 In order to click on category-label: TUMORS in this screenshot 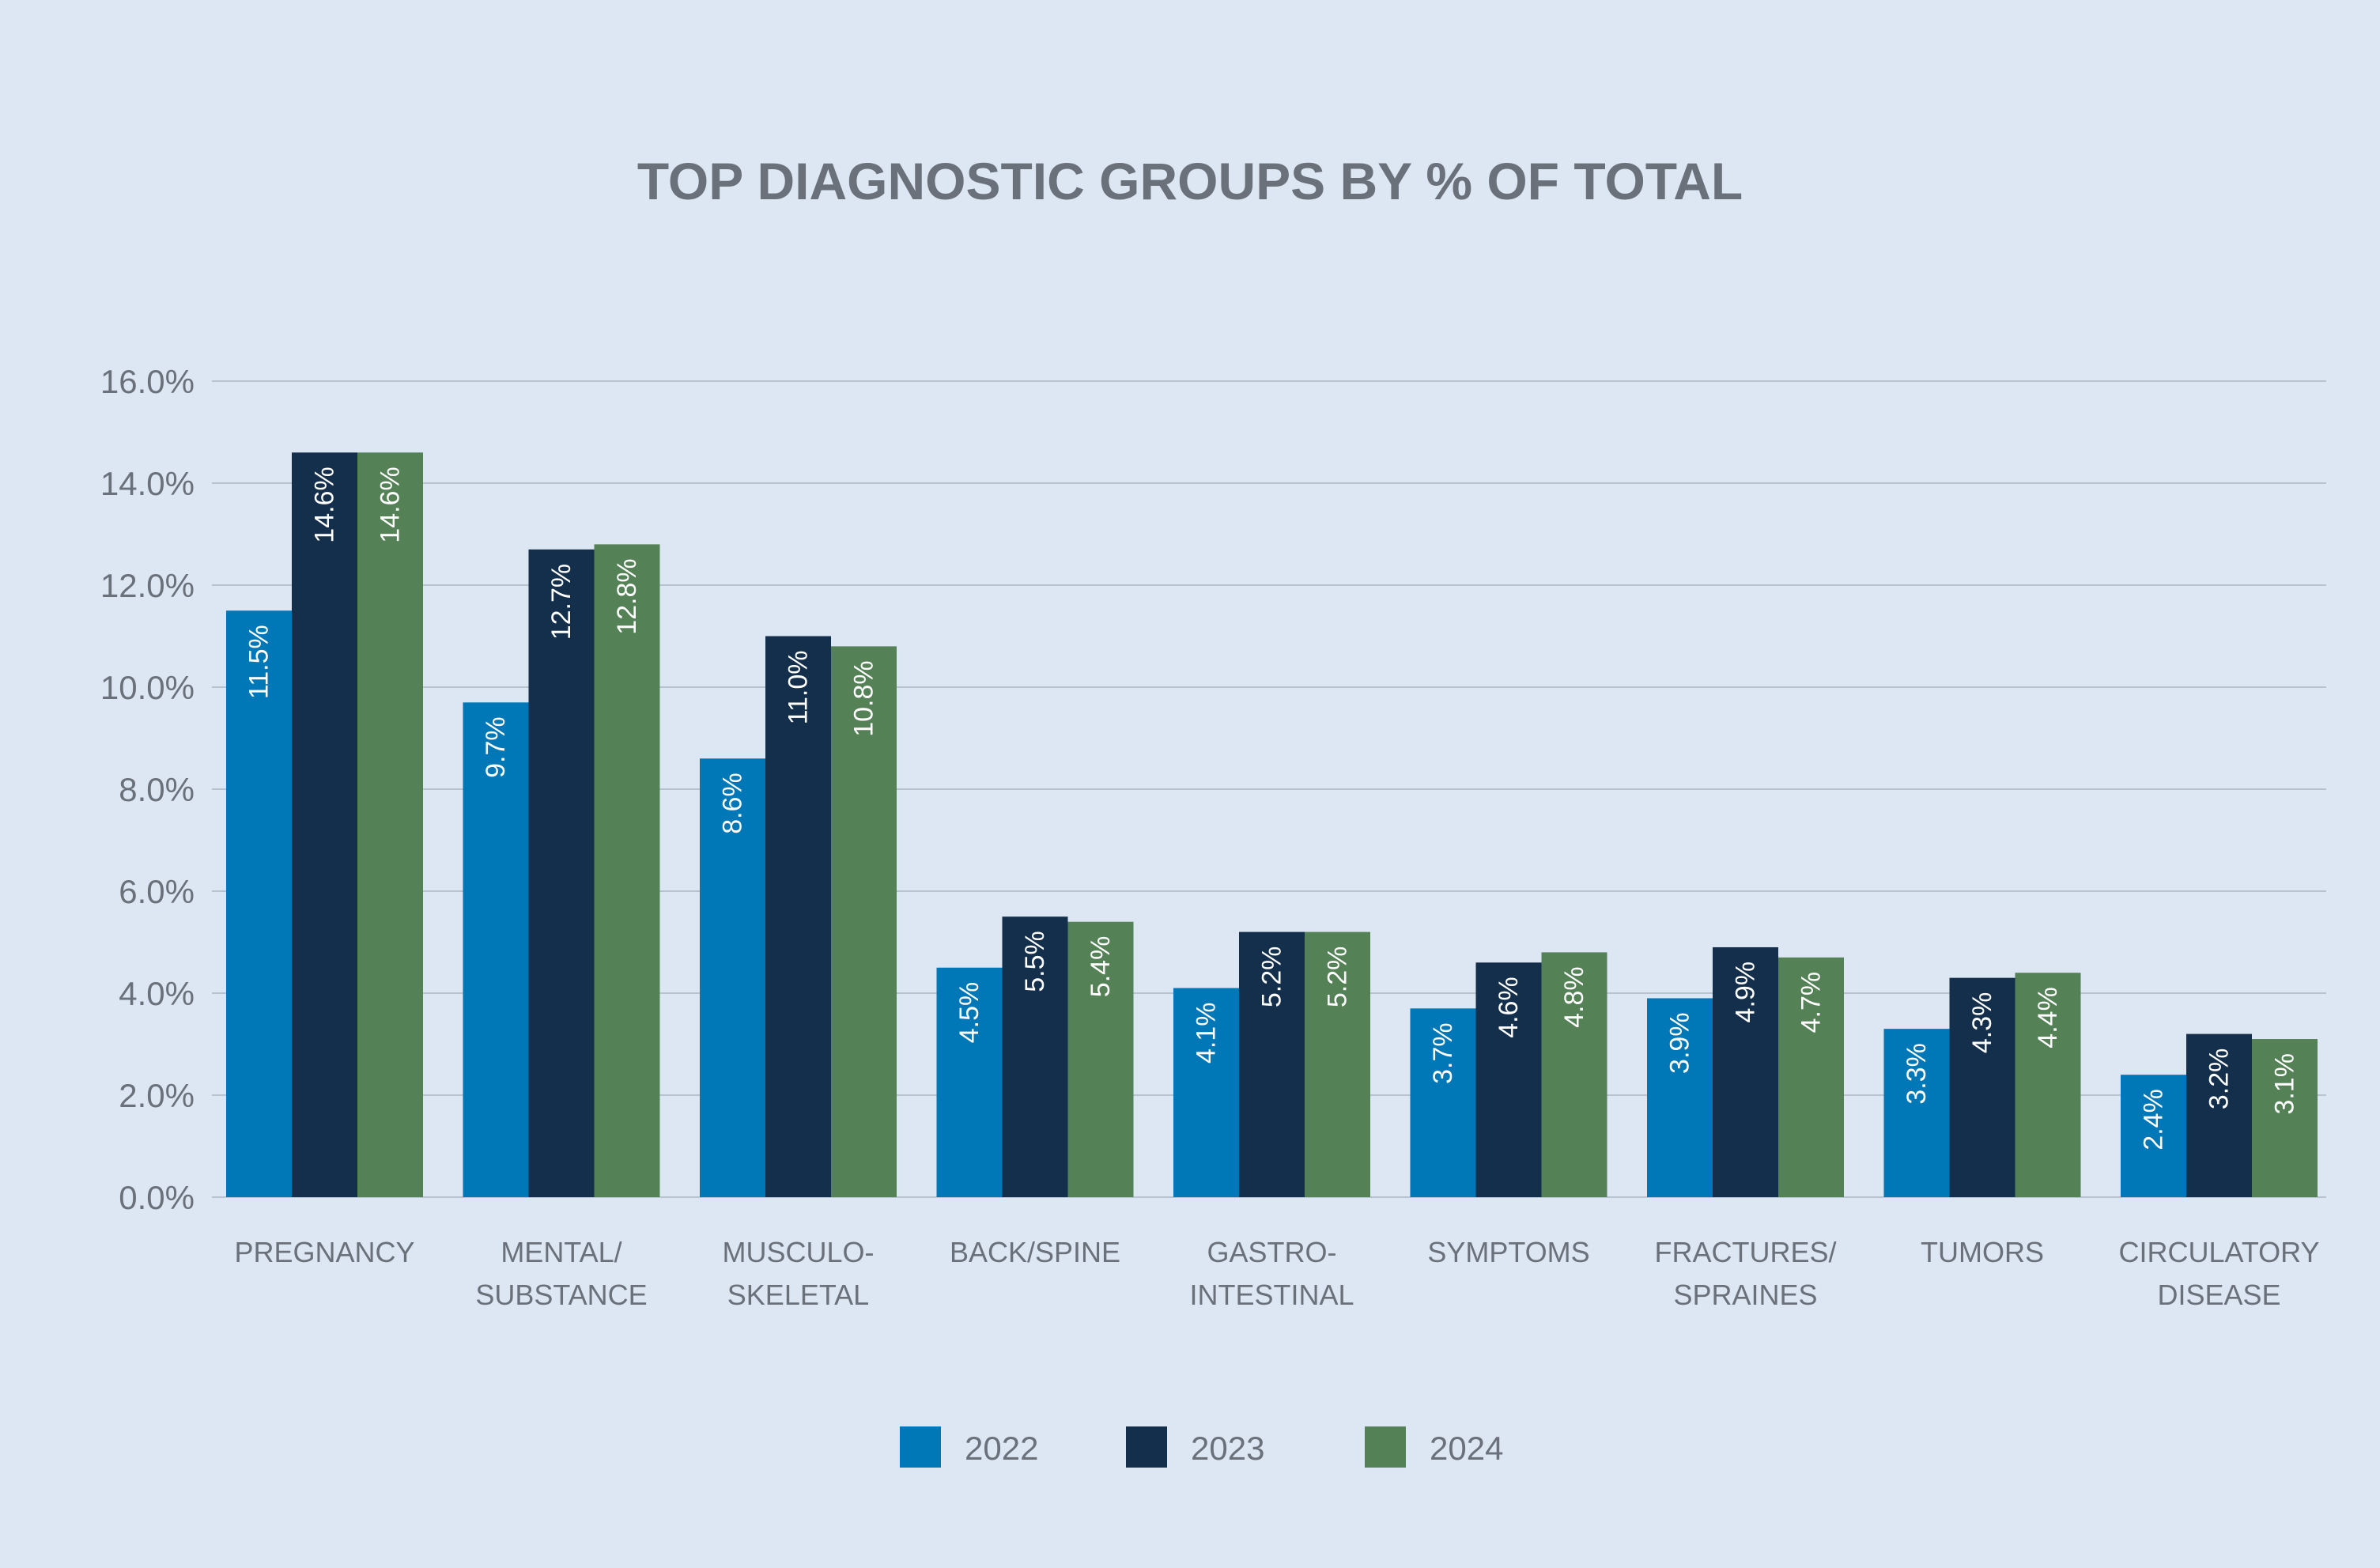, I will do `click(1982, 1252)`.